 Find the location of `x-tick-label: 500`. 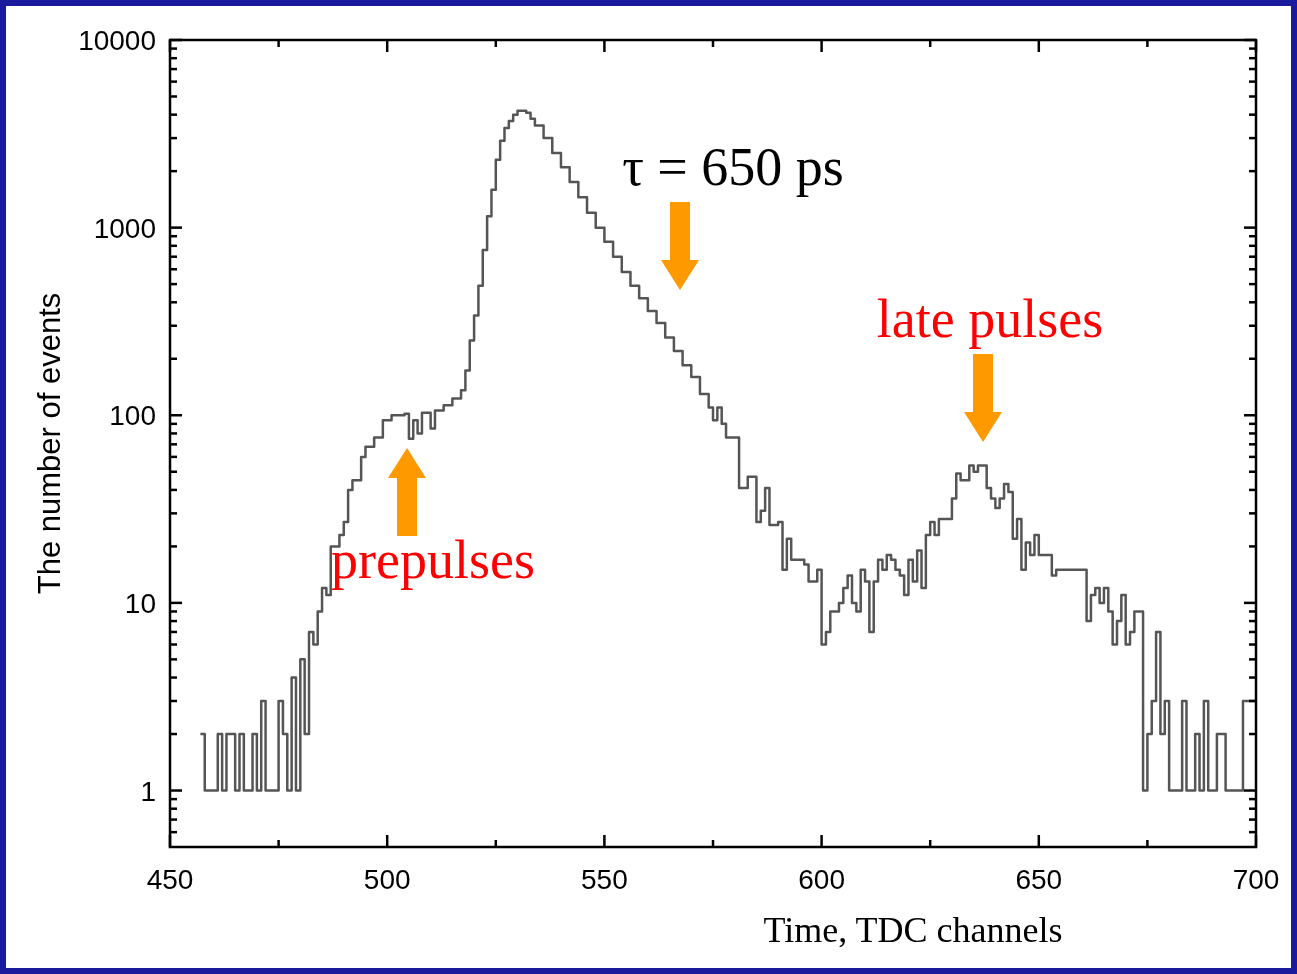

x-tick-label: 500 is located at coordinates (387, 879).